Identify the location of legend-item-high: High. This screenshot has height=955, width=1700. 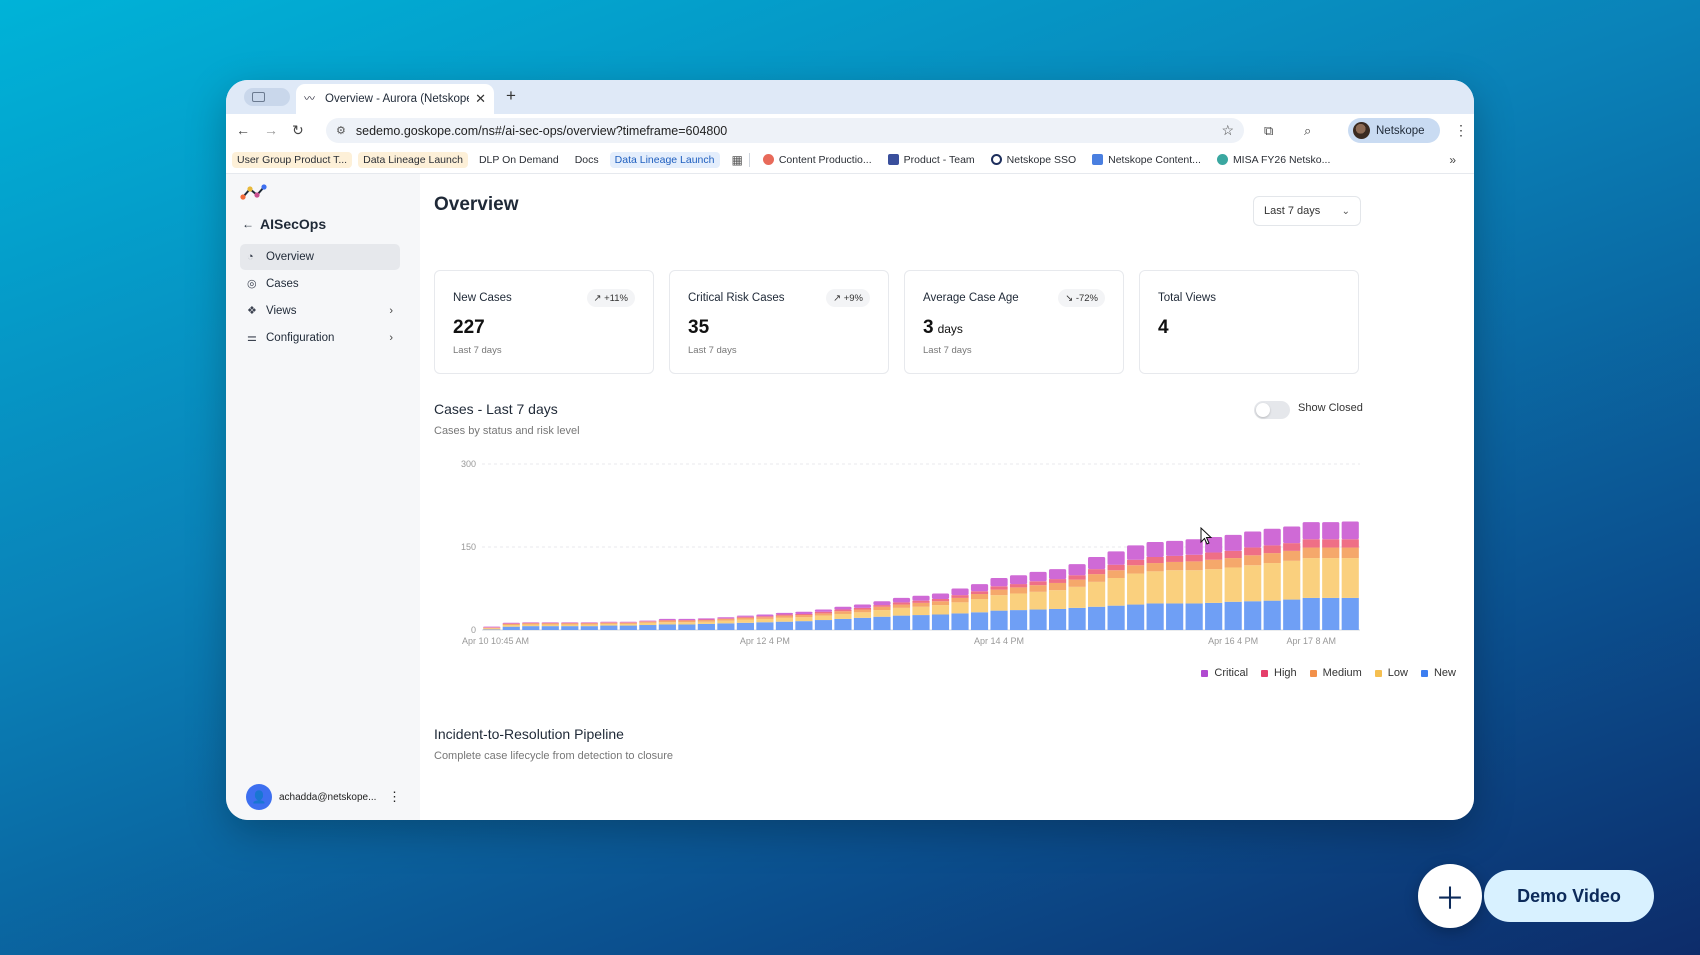
(1279, 673).